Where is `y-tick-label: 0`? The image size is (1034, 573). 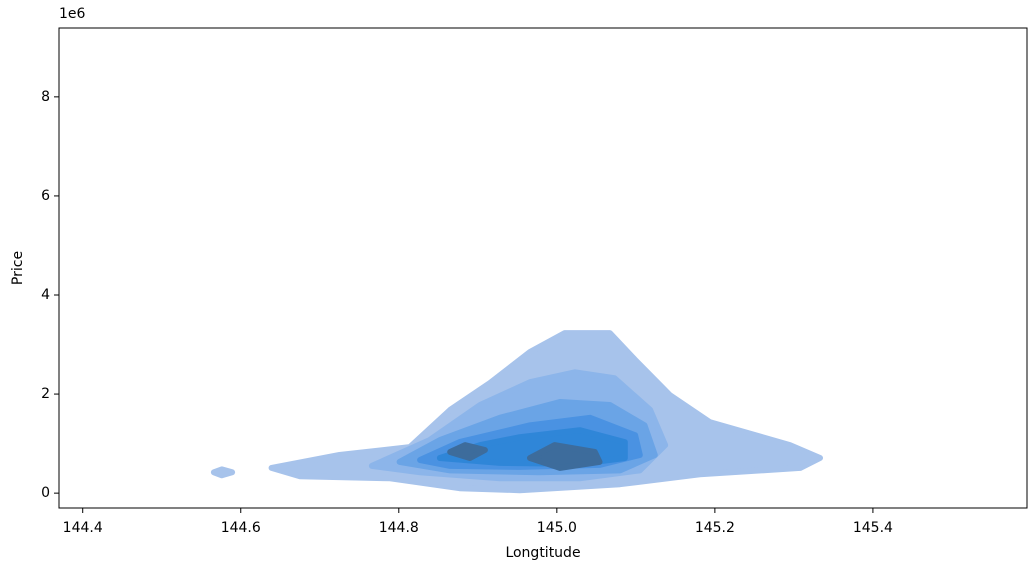 y-tick-label: 0 is located at coordinates (45, 493).